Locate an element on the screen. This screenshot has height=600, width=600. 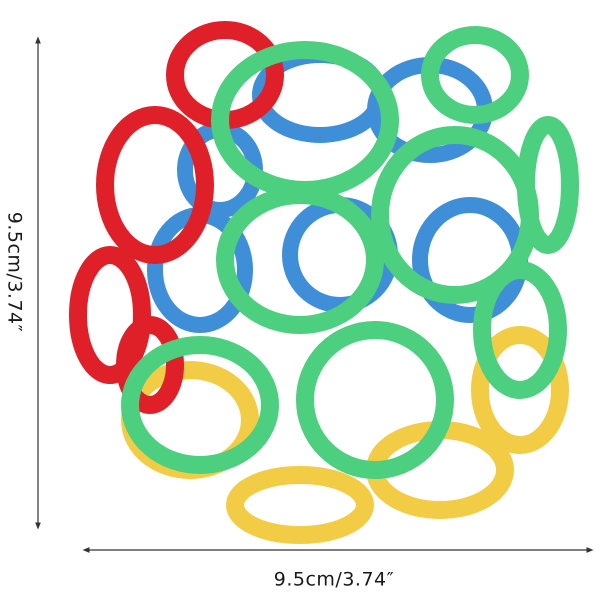
width-label: 9.5cm/3.74″ is located at coordinates (334, 580).